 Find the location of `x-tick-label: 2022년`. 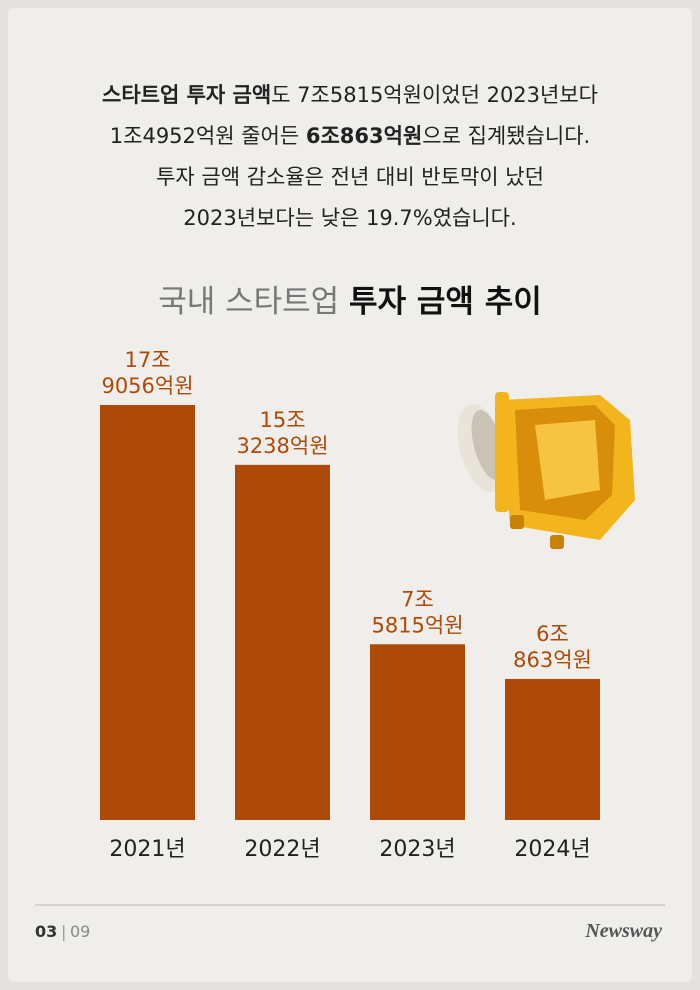

x-tick-label: 2022년 is located at coordinates (282, 849).